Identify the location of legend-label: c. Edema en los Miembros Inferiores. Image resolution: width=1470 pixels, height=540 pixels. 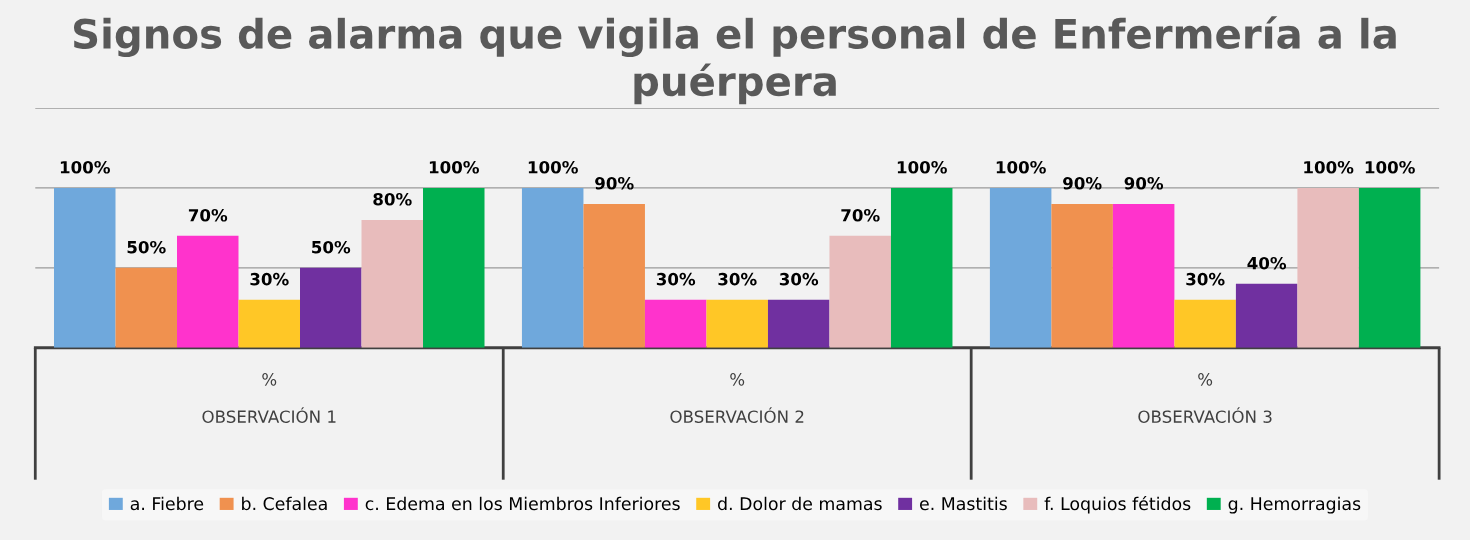
(522, 503).